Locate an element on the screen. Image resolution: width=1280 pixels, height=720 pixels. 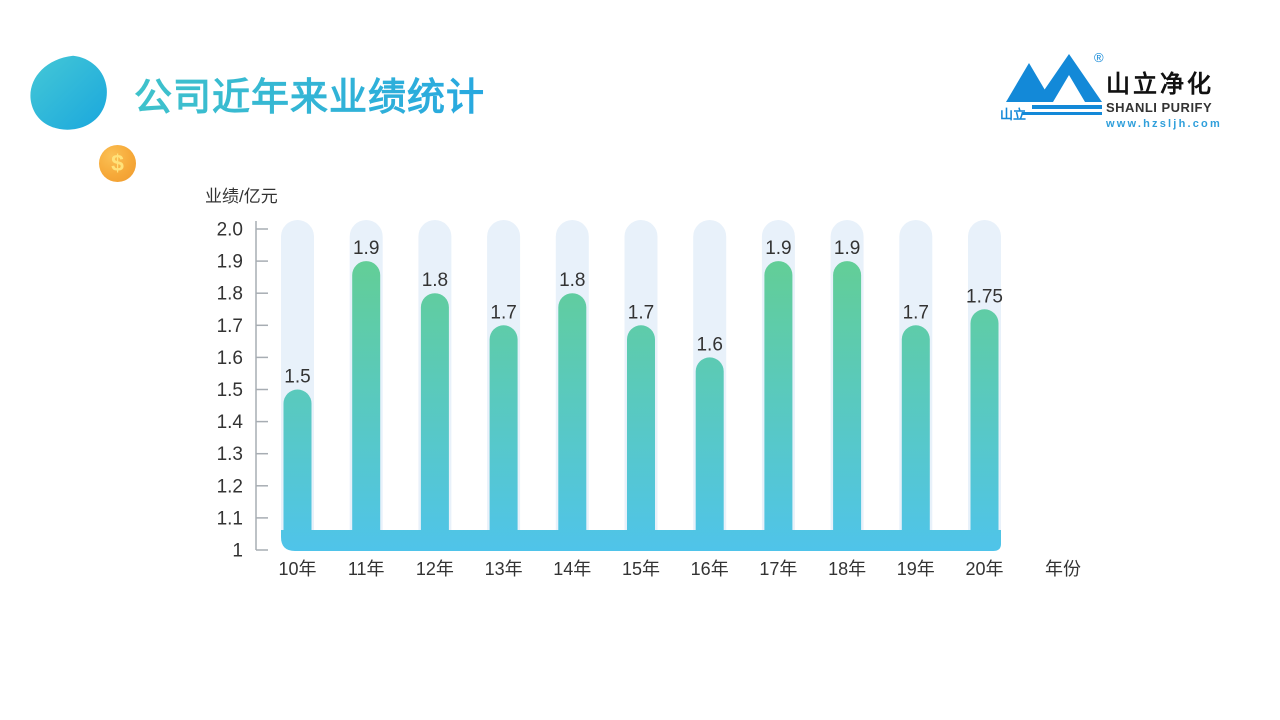
logo-registered-mark: ® is located at coordinates (1099, 57).